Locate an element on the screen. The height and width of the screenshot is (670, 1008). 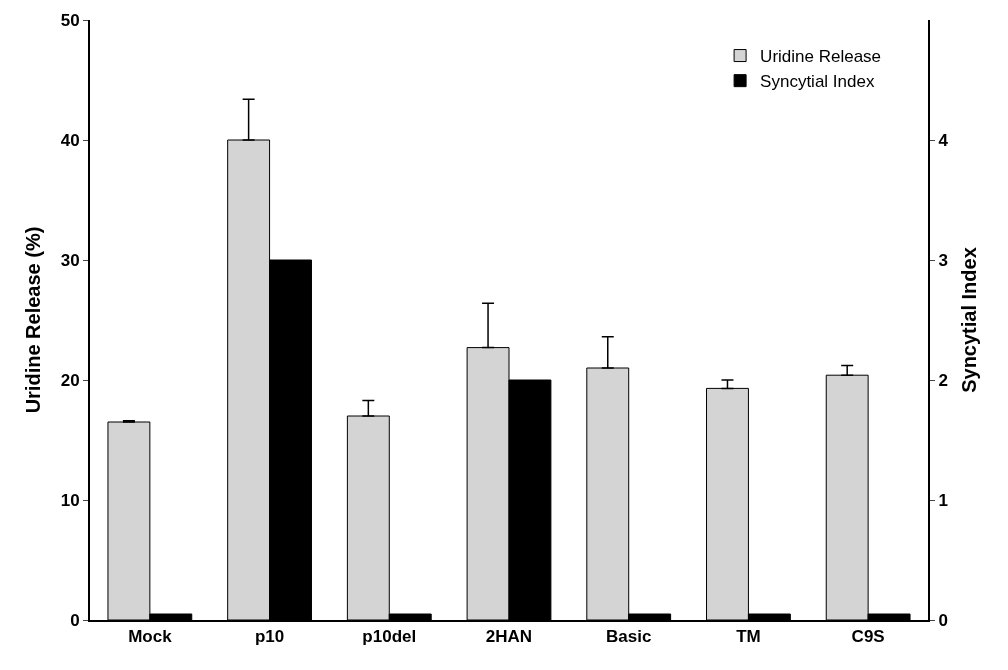
y-tick-label: 0 is located at coordinates (75, 620).